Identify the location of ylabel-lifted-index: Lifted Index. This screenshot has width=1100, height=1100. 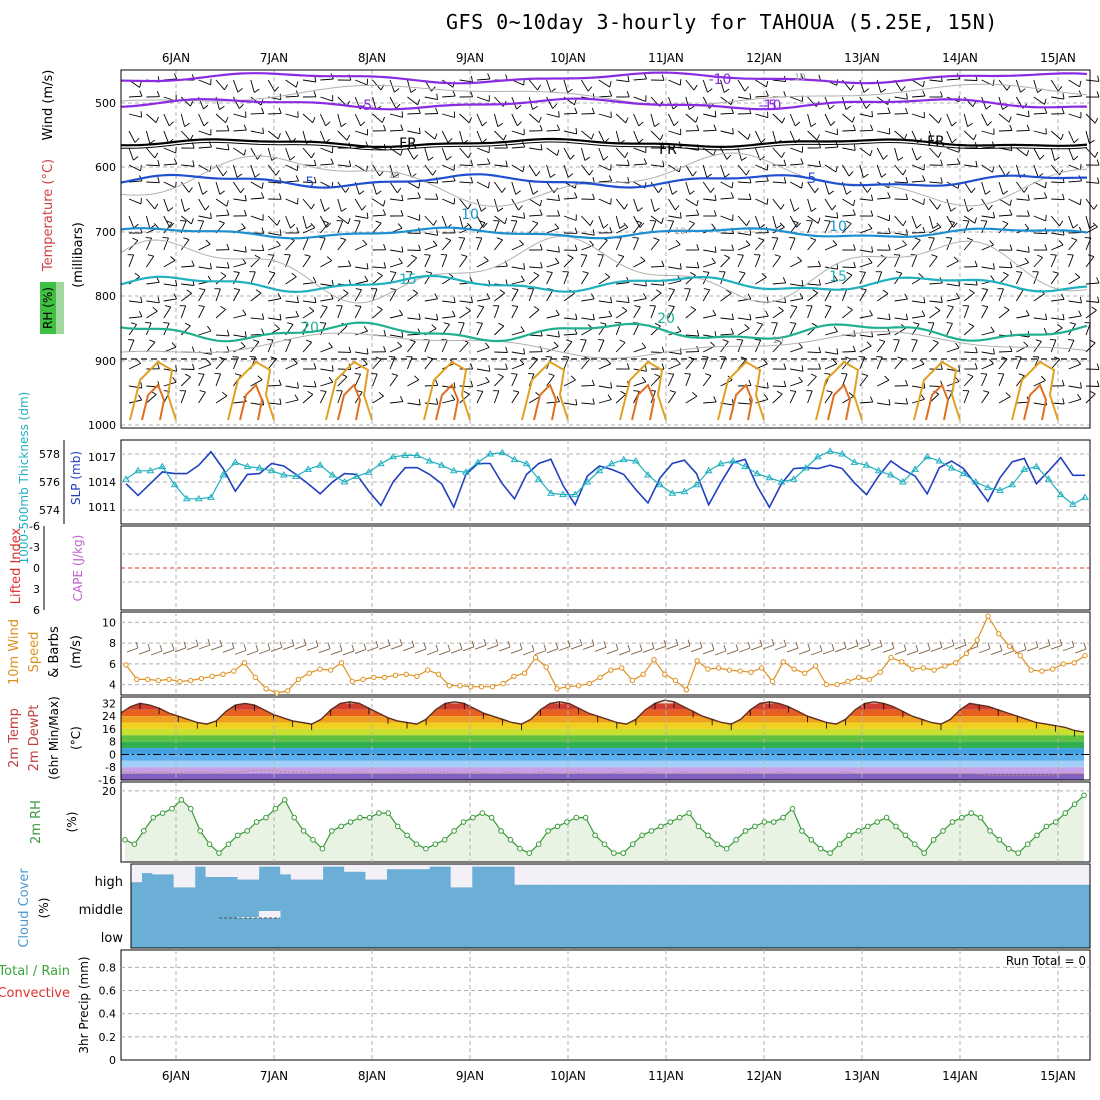
(16, 565).